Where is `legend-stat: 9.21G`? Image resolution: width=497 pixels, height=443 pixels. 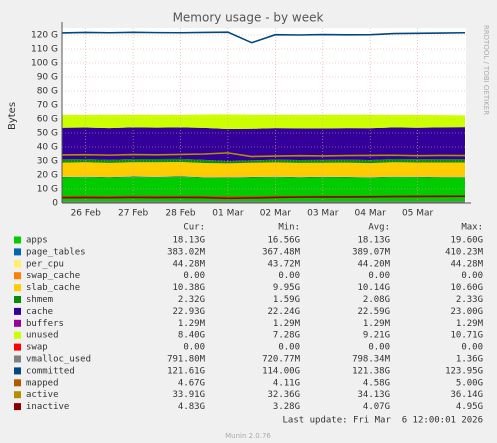 legend-stat: 9.21G is located at coordinates (376, 336).